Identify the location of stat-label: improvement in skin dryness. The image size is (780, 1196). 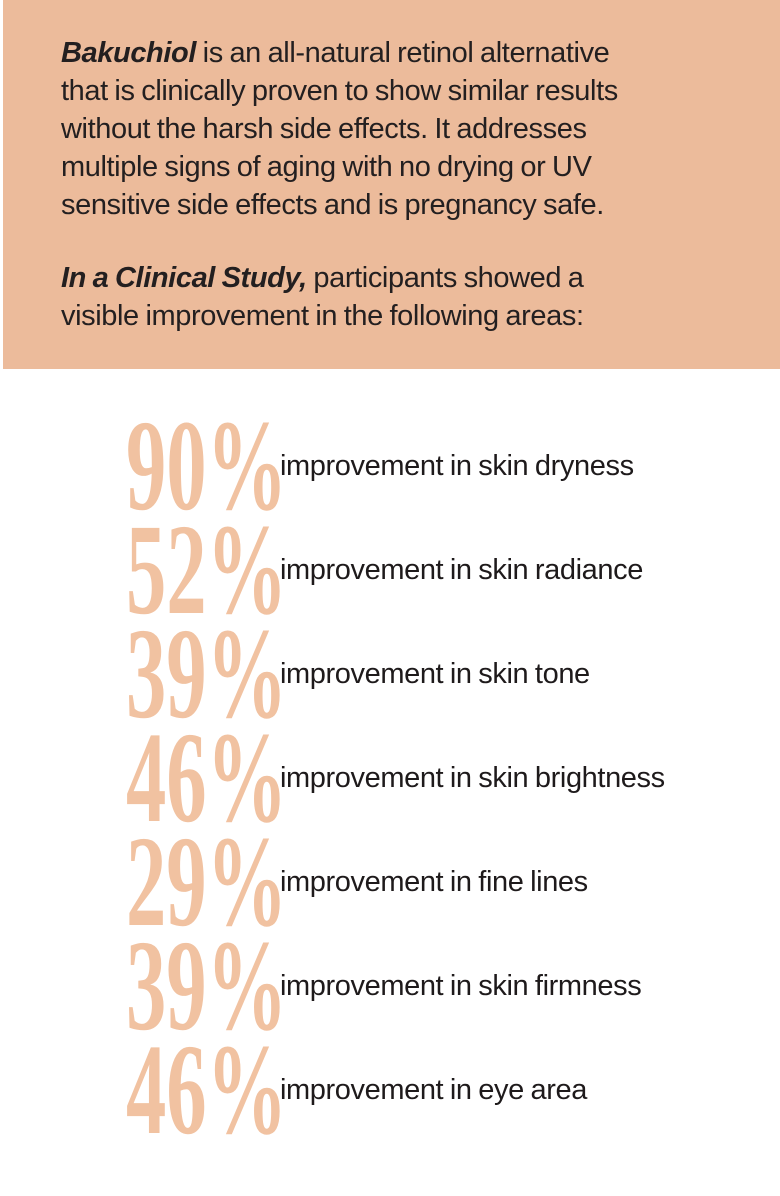
(457, 466).